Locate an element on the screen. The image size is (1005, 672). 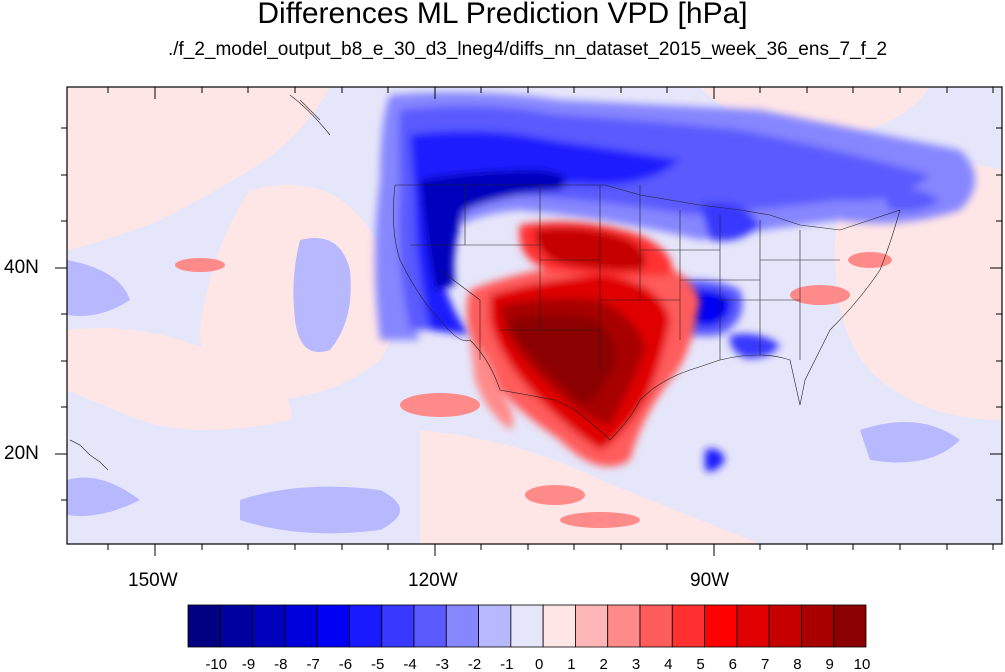
colorbar-tick-label: 0 is located at coordinates (539, 664).